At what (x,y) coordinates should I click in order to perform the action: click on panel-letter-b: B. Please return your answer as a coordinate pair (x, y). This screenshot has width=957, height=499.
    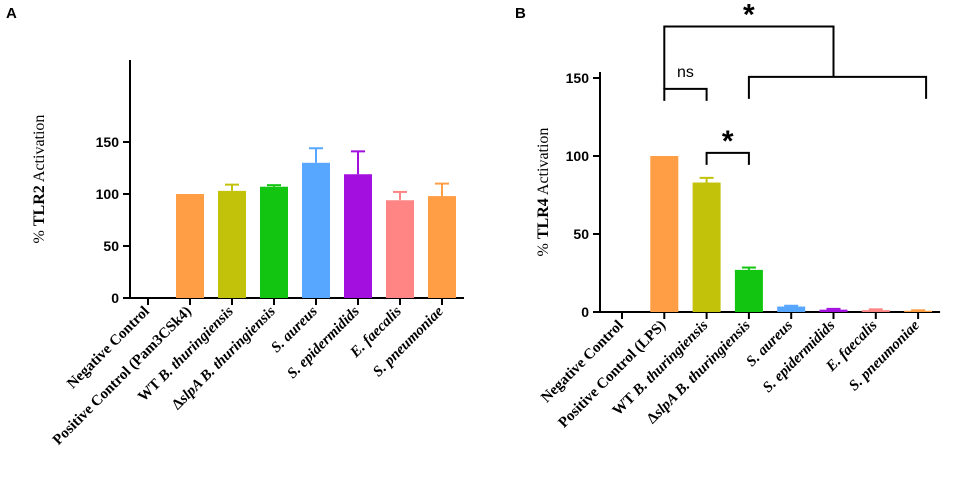
    Looking at the image, I should click on (520, 13).